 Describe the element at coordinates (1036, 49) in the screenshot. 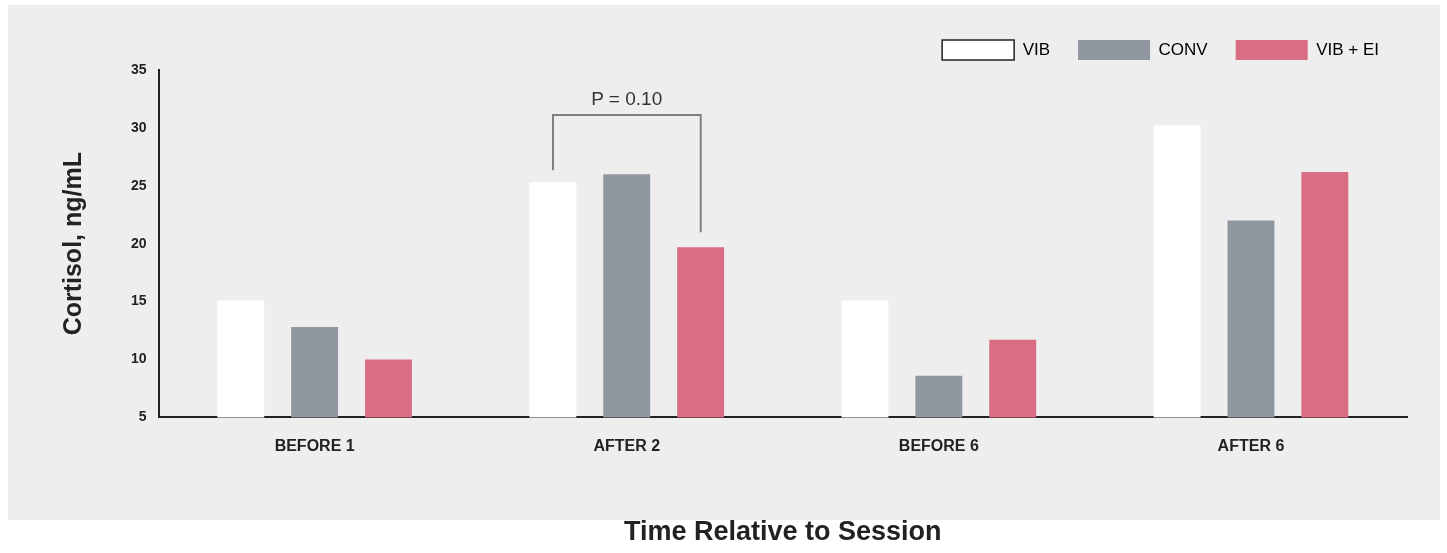

I see `legend-label: VIB` at that location.